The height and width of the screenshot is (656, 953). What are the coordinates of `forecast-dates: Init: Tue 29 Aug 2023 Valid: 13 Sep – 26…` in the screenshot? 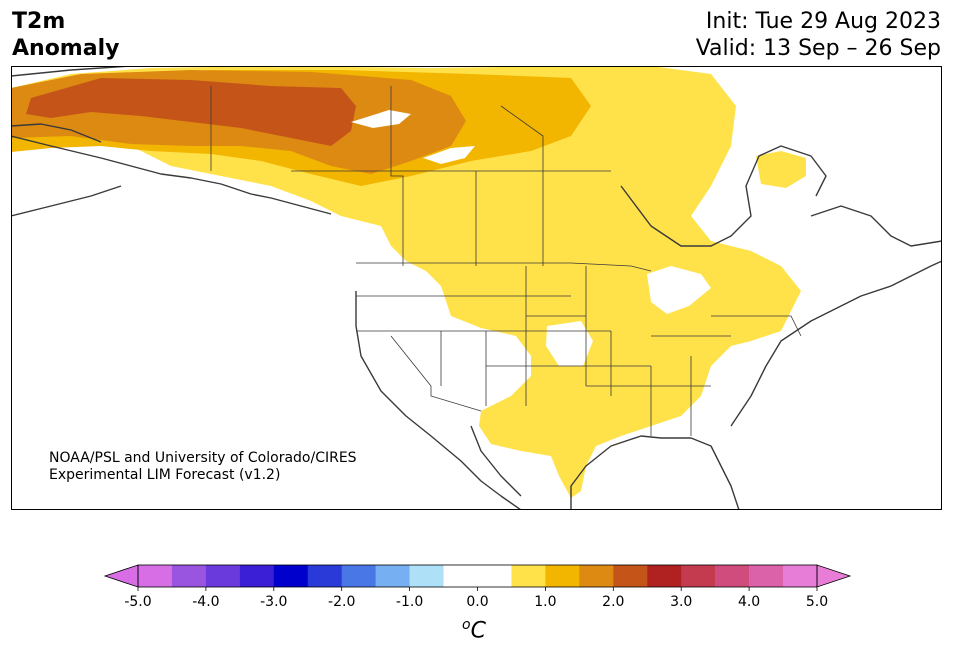 It's located at (818, 35).